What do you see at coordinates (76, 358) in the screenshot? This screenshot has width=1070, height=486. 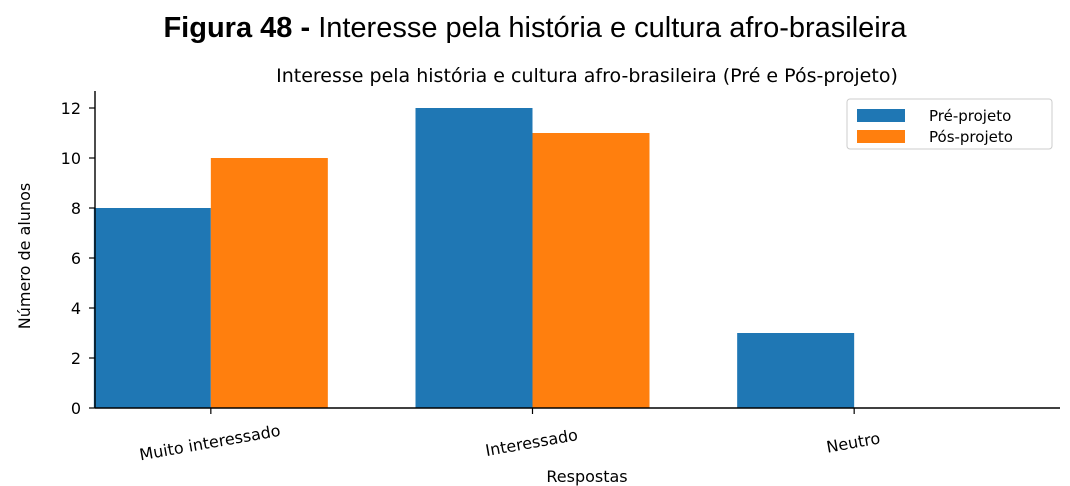 I see `y-tick-label: 2` at bounding box center [76, 358].